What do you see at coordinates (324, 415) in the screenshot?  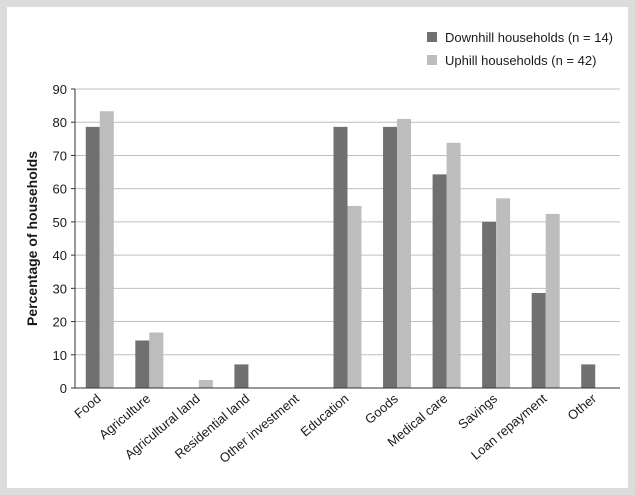 I see `x-tick-label: Education` at bounding box center [324, 415].